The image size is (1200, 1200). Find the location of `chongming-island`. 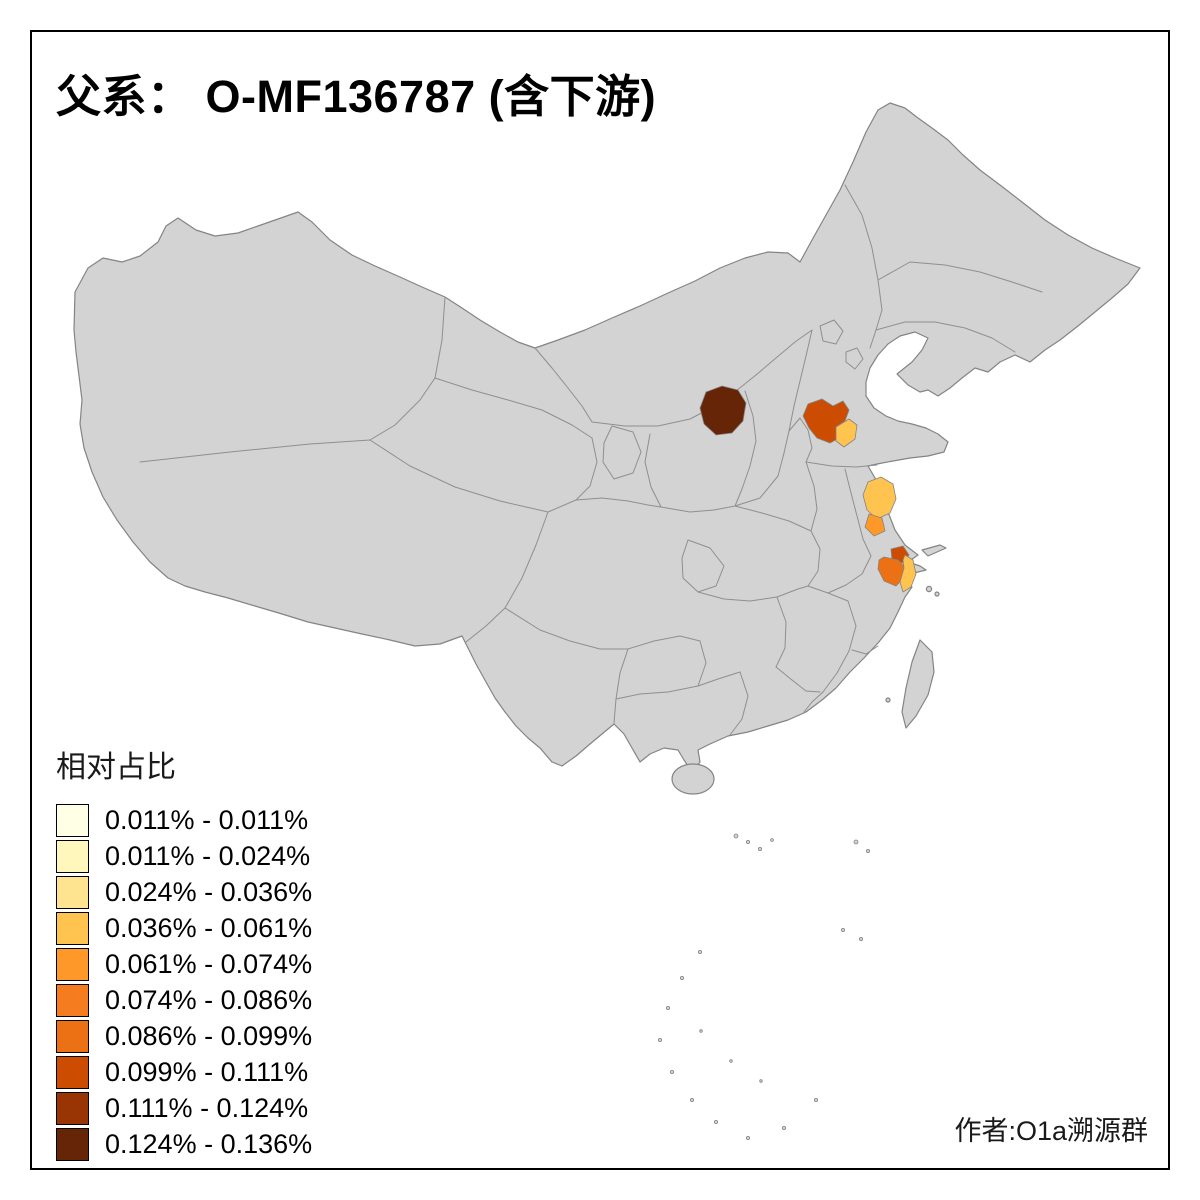

chongming-island is located at coordinates (934, 550).